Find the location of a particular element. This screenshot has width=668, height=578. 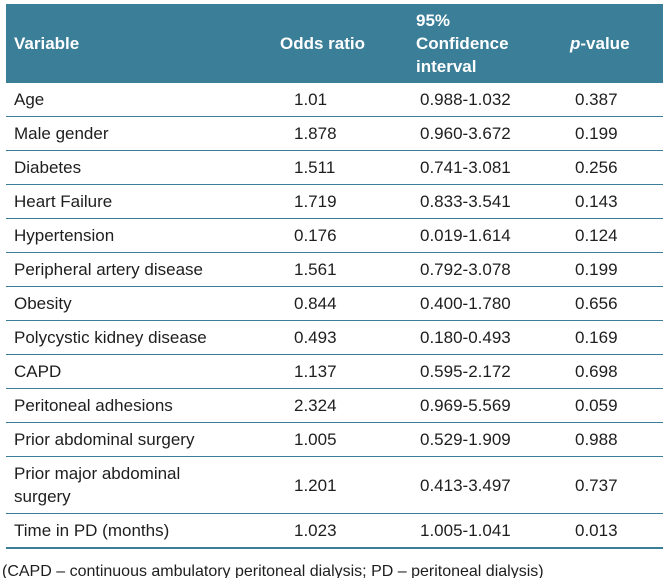

odds-ratio-cell: 1.005 is located at coordinates (315, 439).